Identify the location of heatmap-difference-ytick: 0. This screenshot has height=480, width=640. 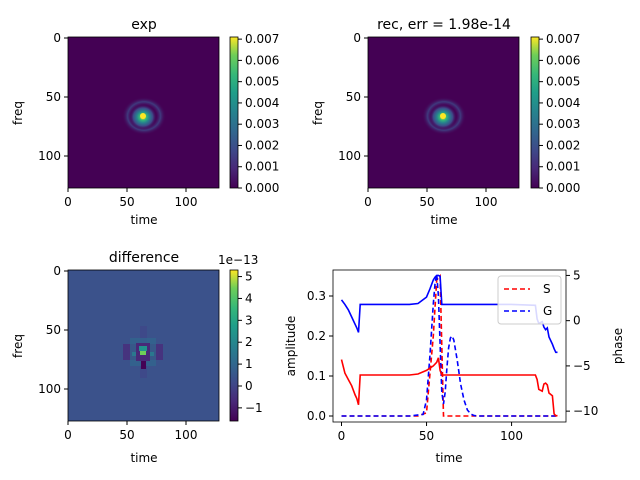
(57, 271).